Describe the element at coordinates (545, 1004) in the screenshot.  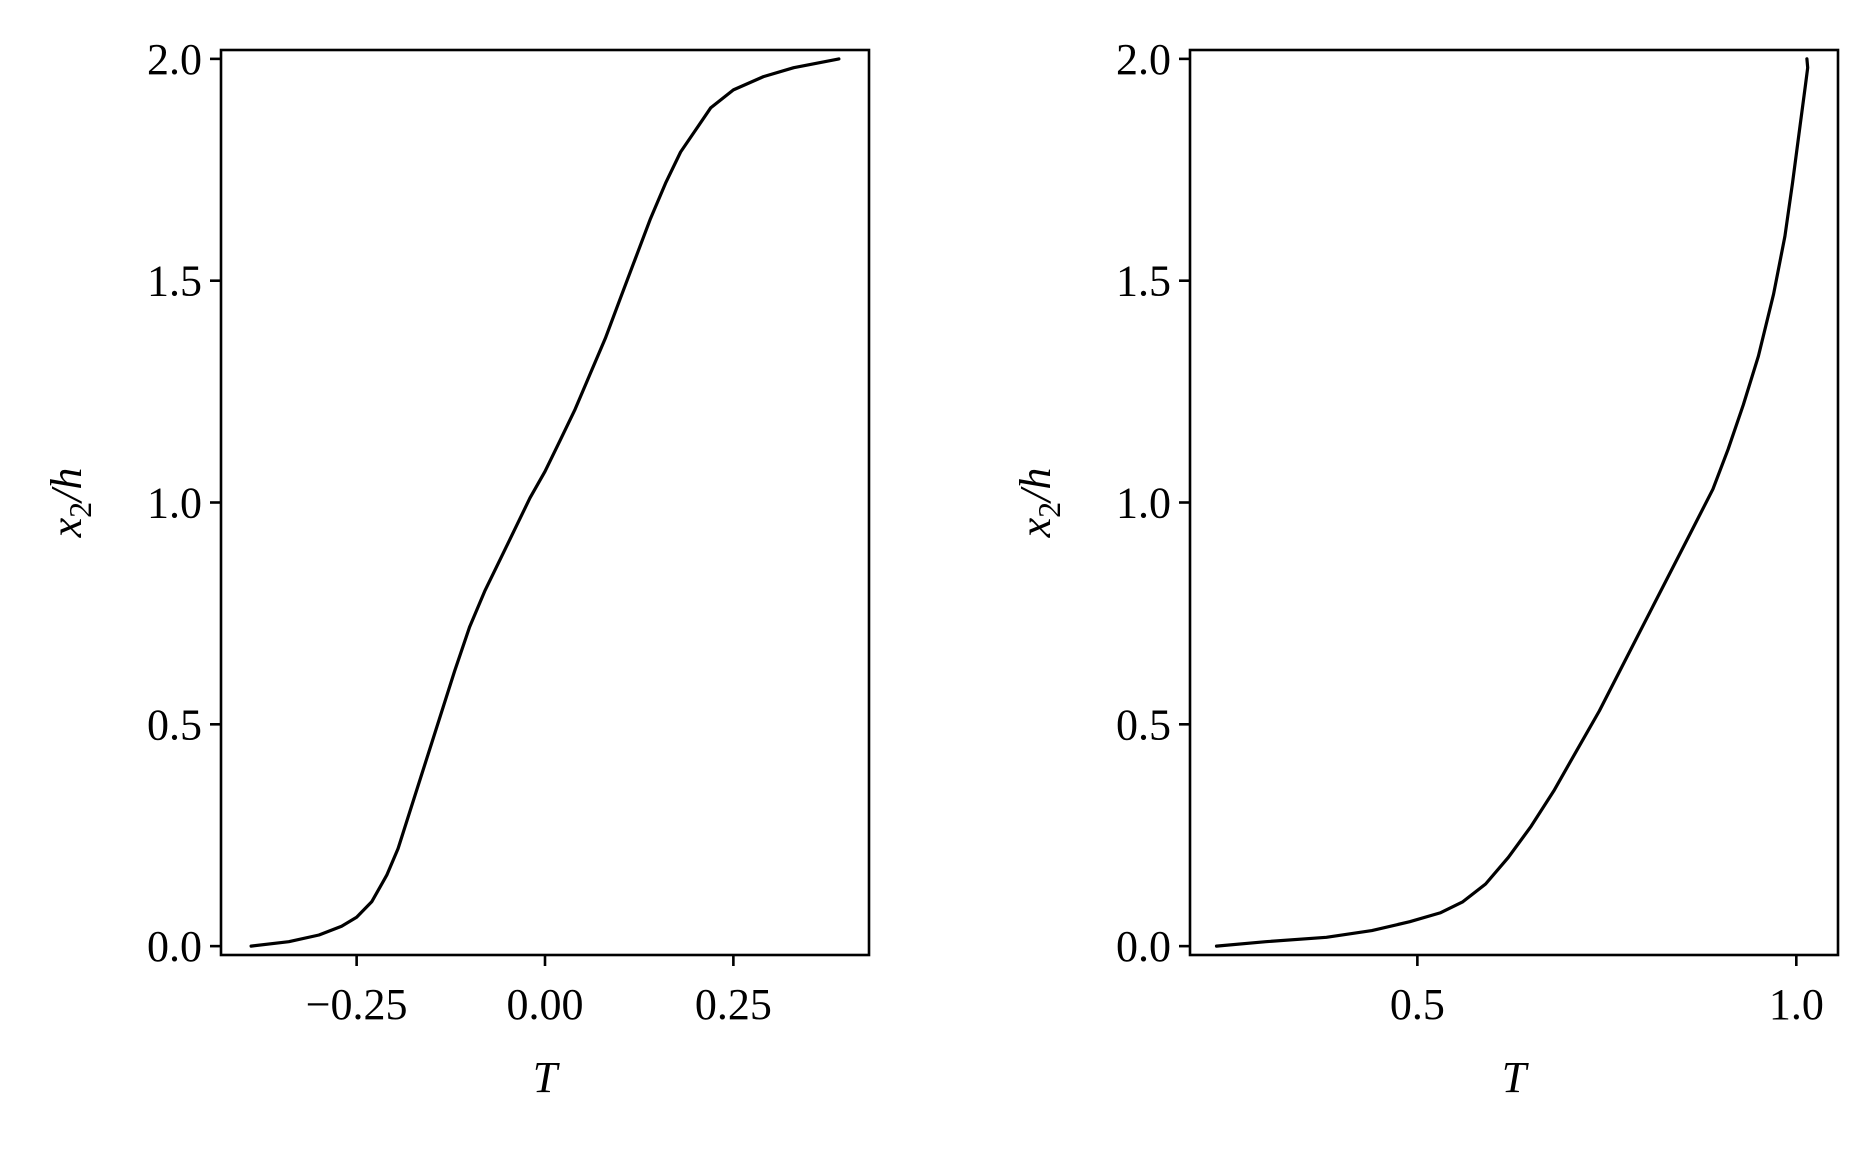
I see `x-tick-label: 0.00` at that location.